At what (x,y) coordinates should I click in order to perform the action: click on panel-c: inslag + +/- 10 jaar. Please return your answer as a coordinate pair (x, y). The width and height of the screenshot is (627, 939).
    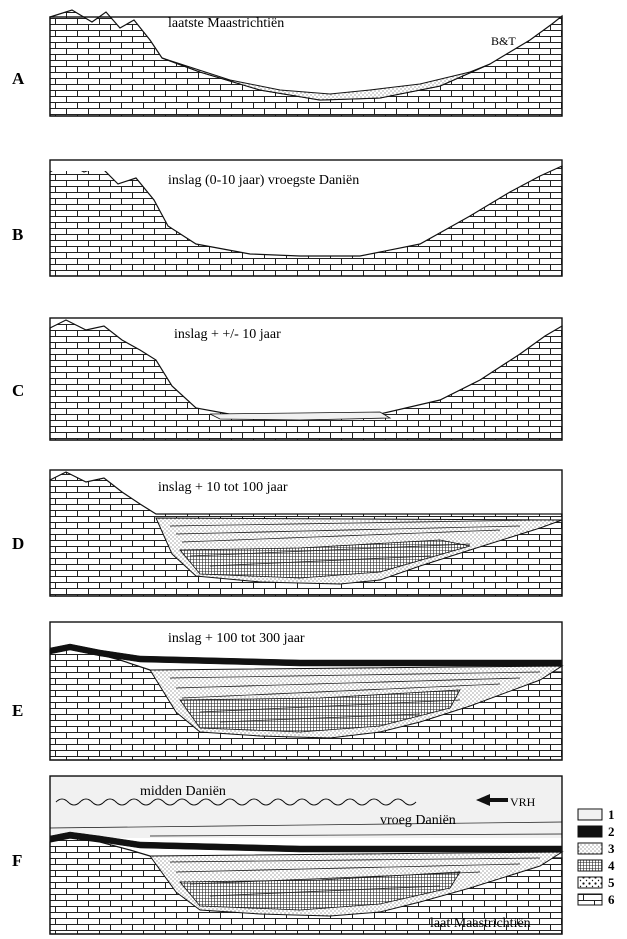
    Looking at the image, I should click on (306, 379).